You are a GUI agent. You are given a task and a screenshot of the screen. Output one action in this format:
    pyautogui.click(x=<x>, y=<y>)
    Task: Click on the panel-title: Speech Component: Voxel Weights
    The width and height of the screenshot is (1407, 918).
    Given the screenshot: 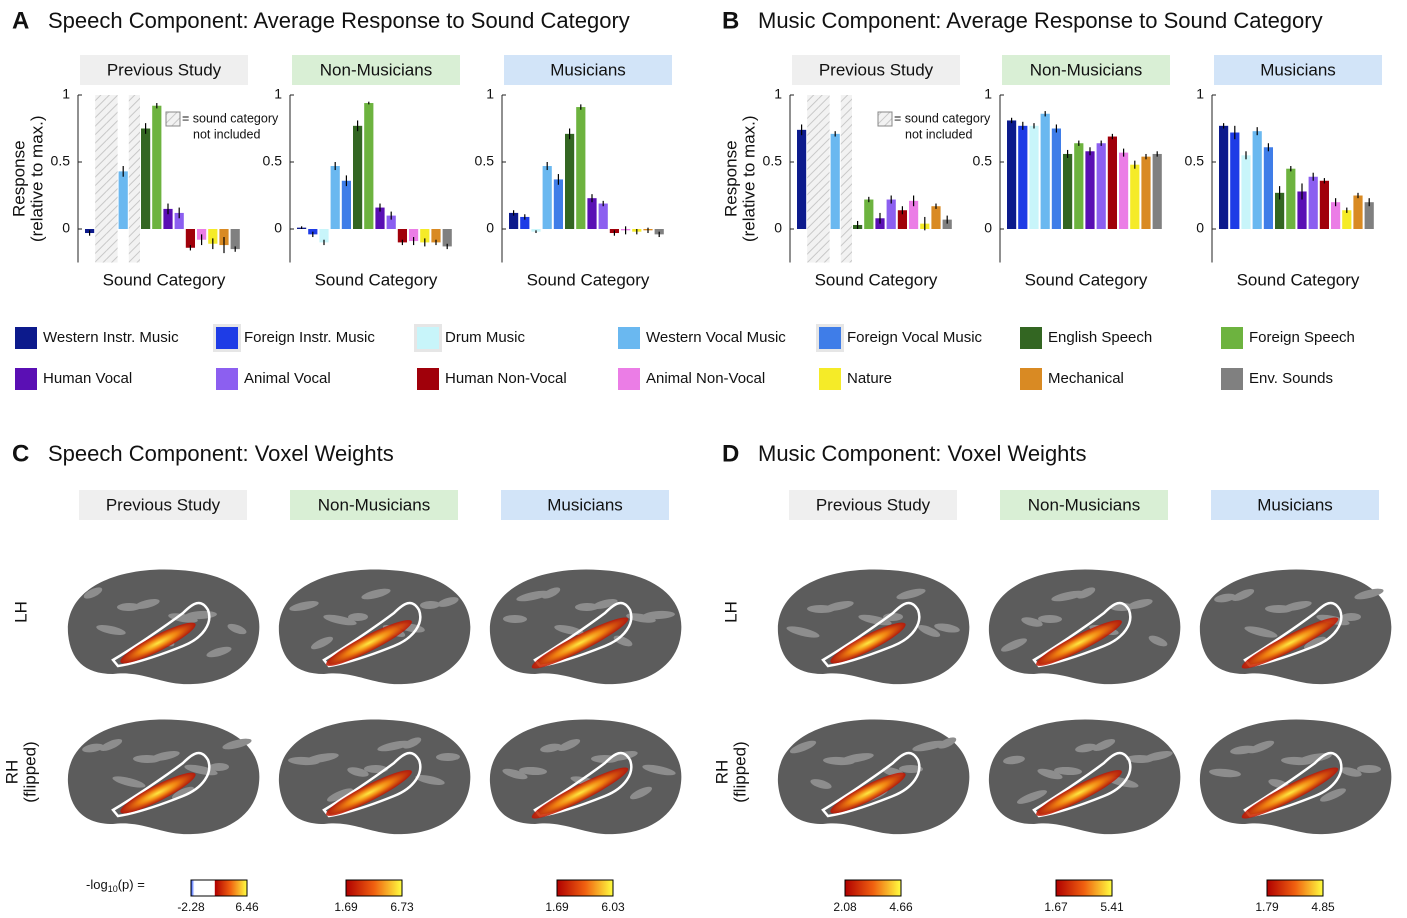 What is the action you would take?
    pyautogui.click(x=221, y=453)
    